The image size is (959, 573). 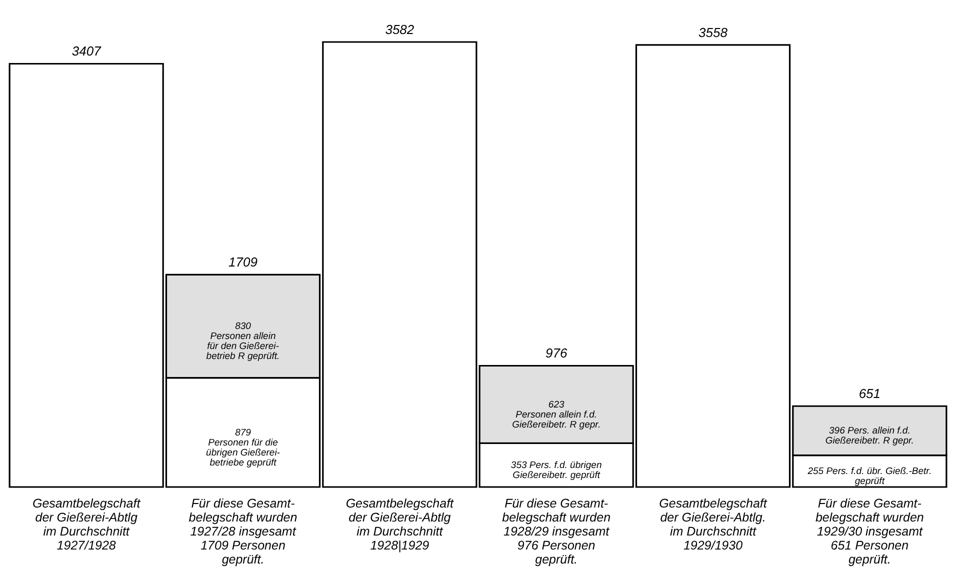 I want to click on total-label: 3558, so click(x=713, y=32).